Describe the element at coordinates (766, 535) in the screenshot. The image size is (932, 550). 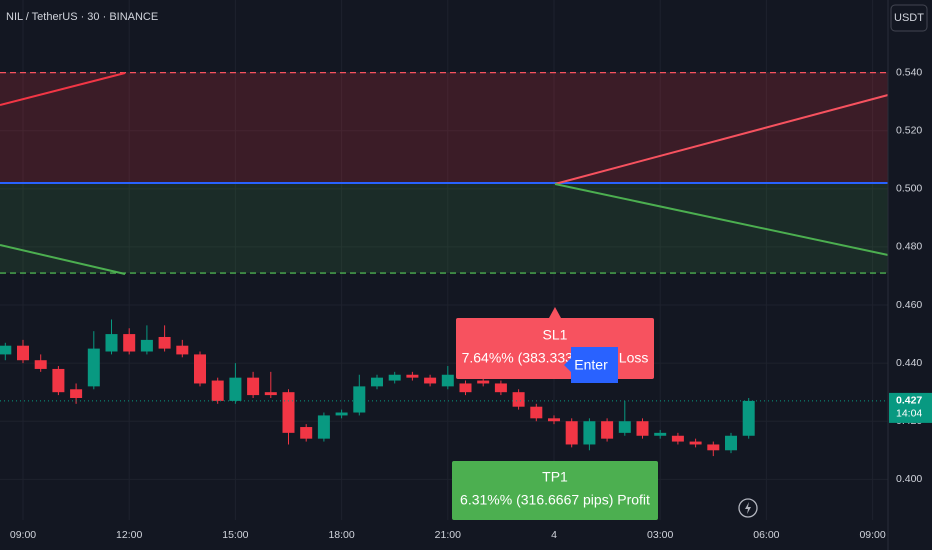
I see `x-tick-label: 06:00` at that location.